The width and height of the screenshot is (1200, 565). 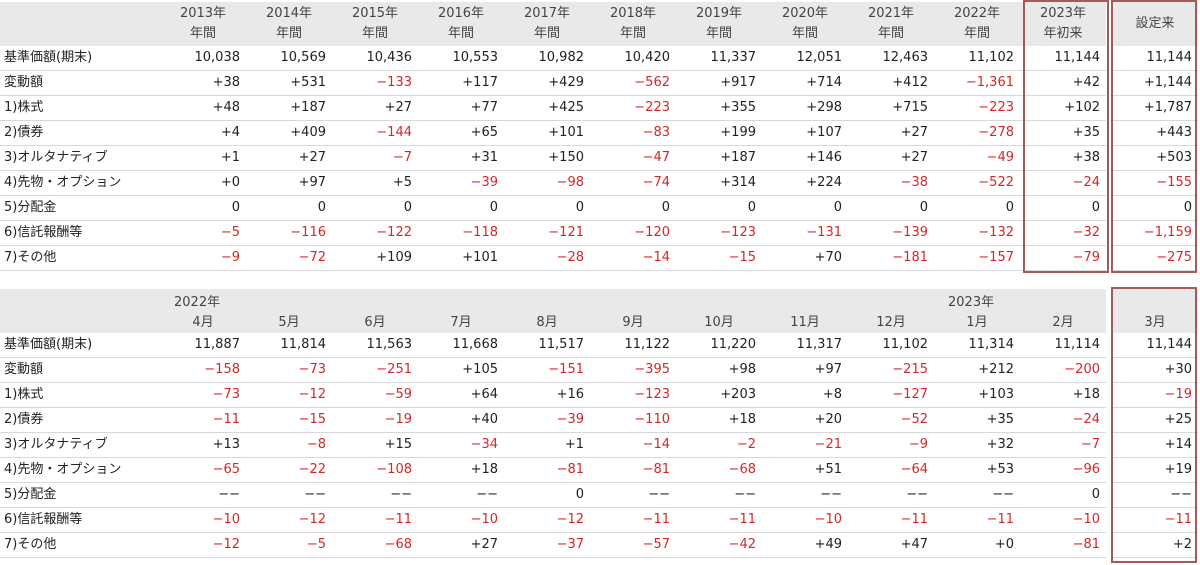 What do you see at coordinates (805, 420) in the screenshot?
I see `value-cell: +20` at bounding box center [805, 420].